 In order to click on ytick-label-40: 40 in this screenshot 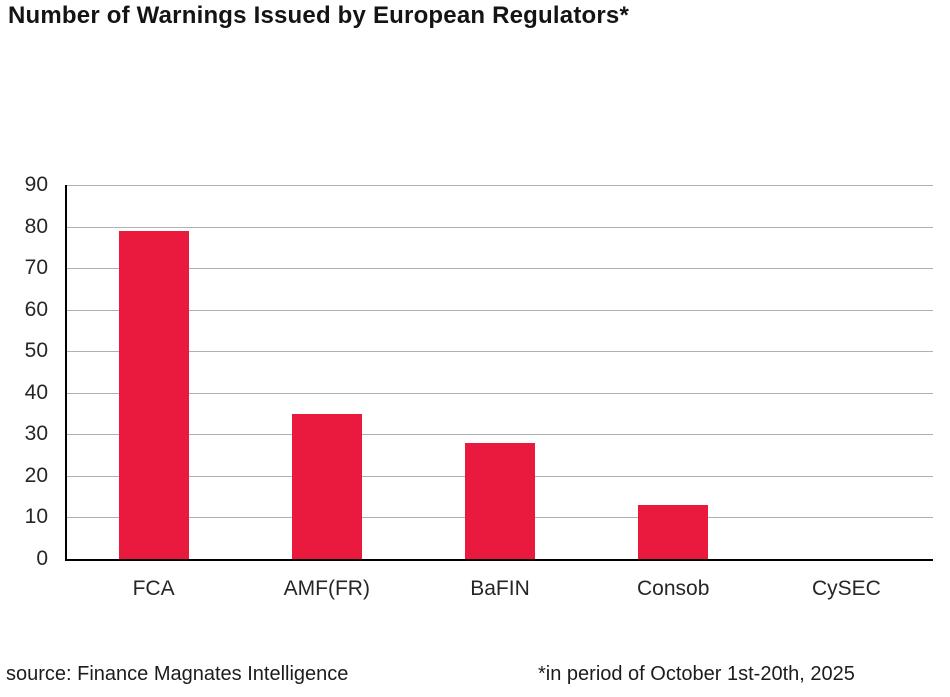, I will do `click(36, 392)`.